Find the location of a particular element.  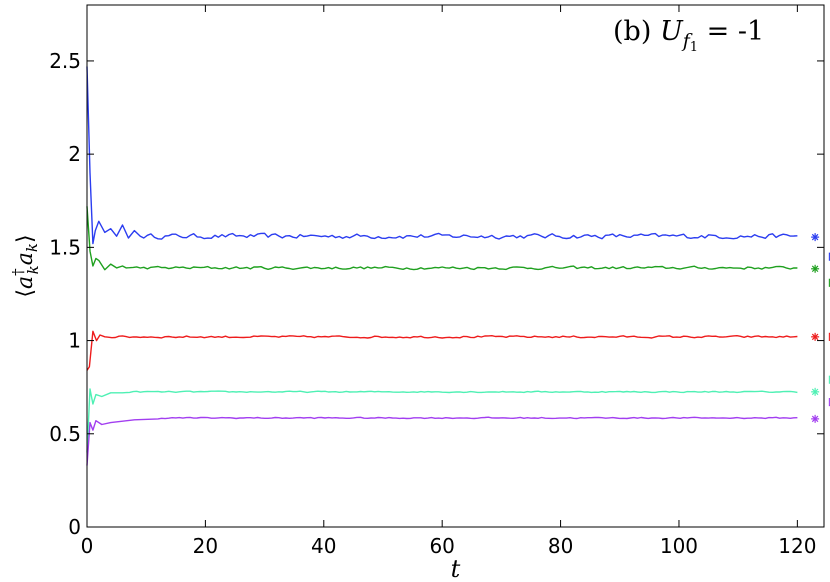

x-tick-label: 20 is located at coordinates (205, 546).